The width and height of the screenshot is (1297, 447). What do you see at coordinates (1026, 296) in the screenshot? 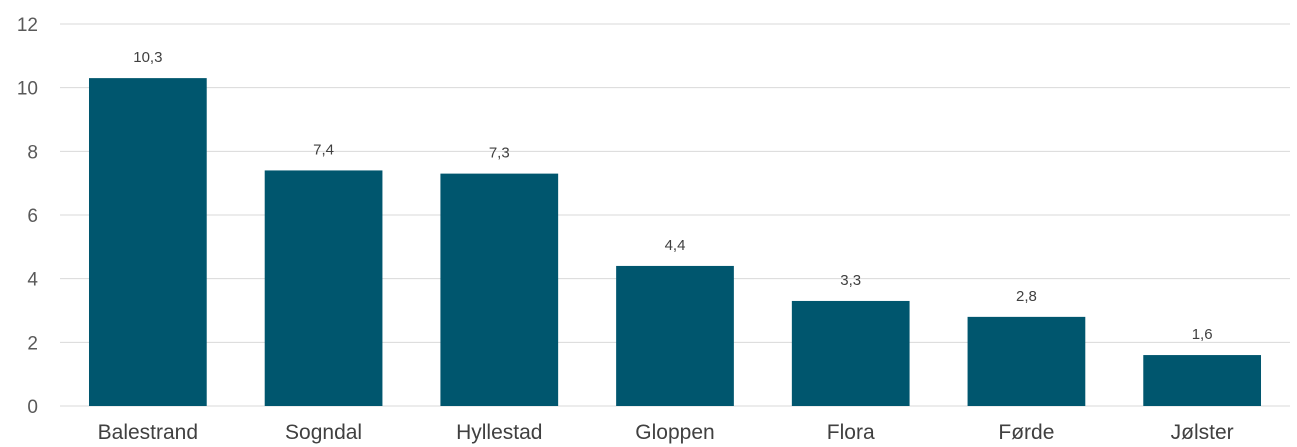
I see `data-label: 2,8` at bounding box center [1026, 296].